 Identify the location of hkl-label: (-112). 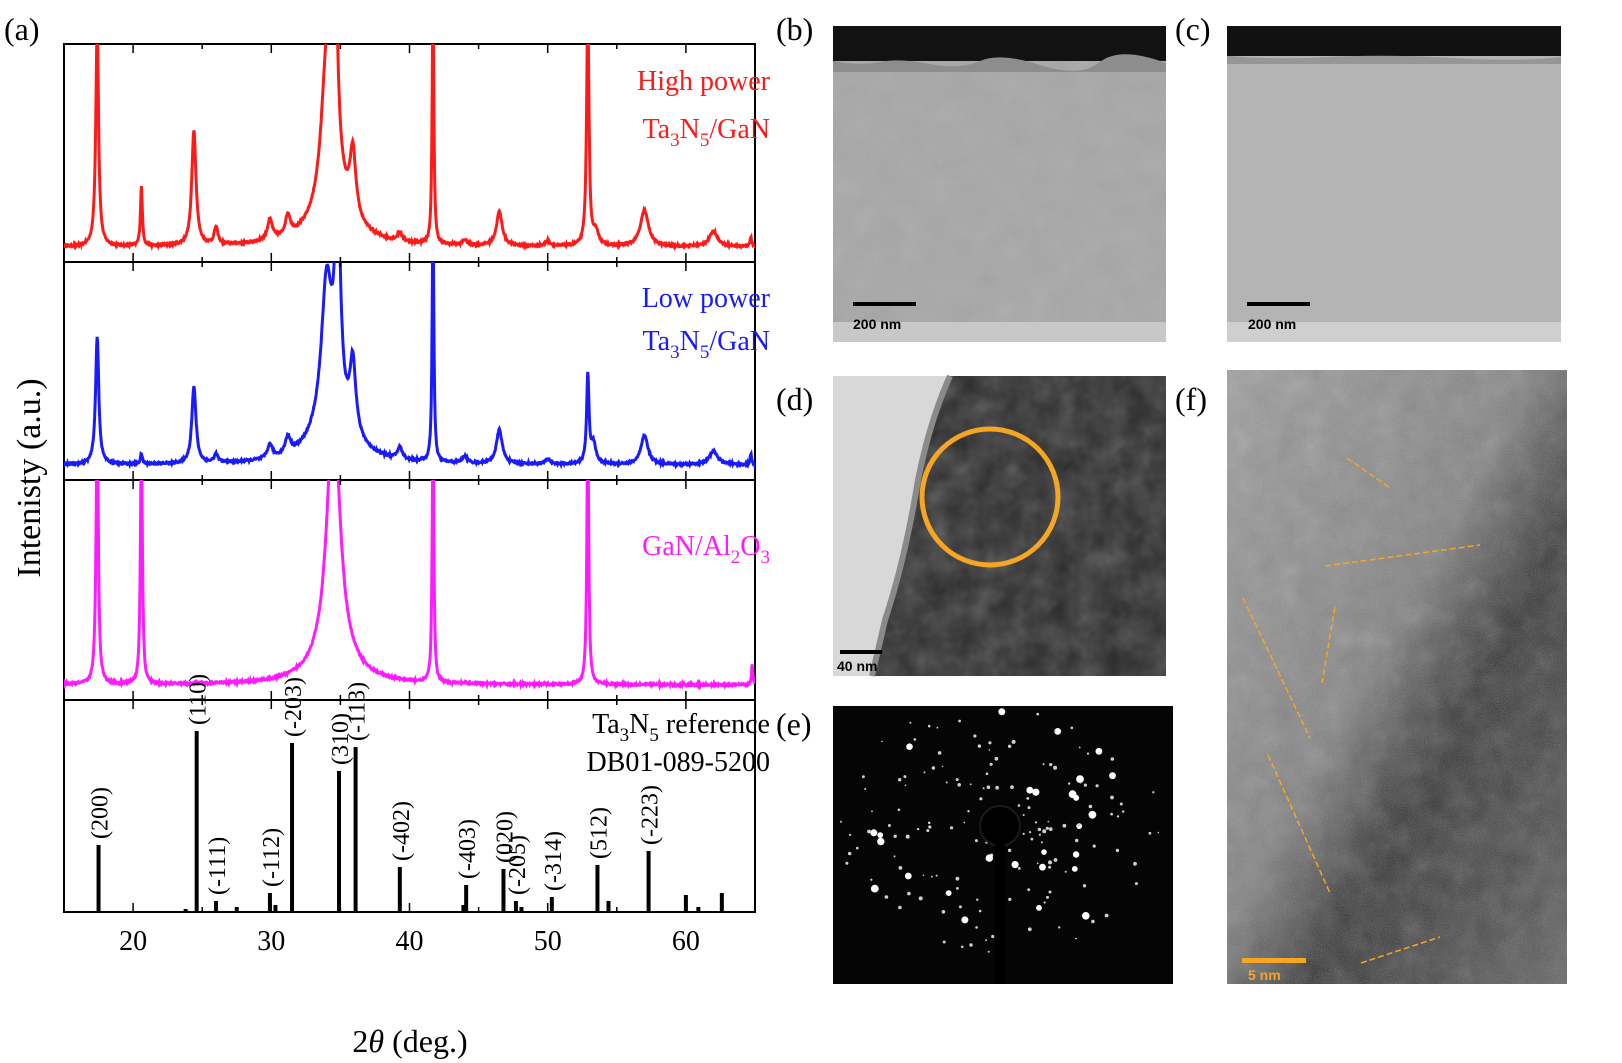
(272, 857).